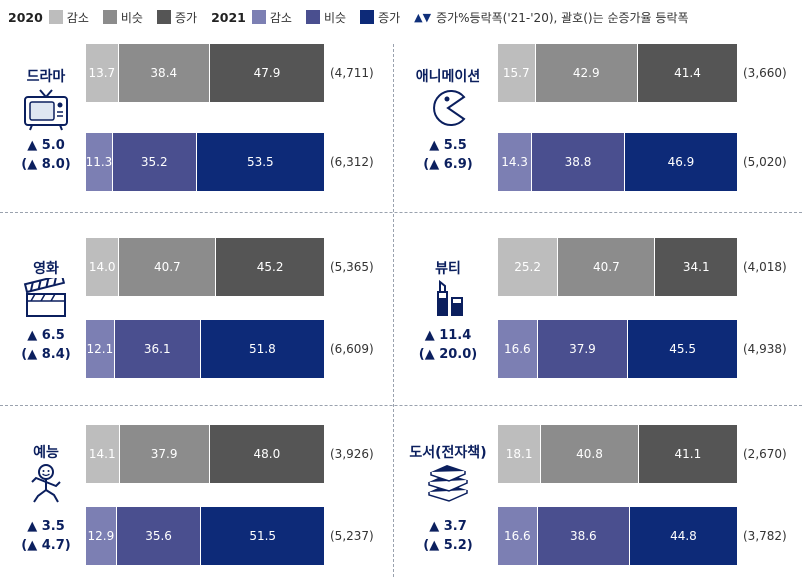  Describe the element at coordinates (586, 73) in the screenshot. I see `segment-value-label: 42.9` at that location.